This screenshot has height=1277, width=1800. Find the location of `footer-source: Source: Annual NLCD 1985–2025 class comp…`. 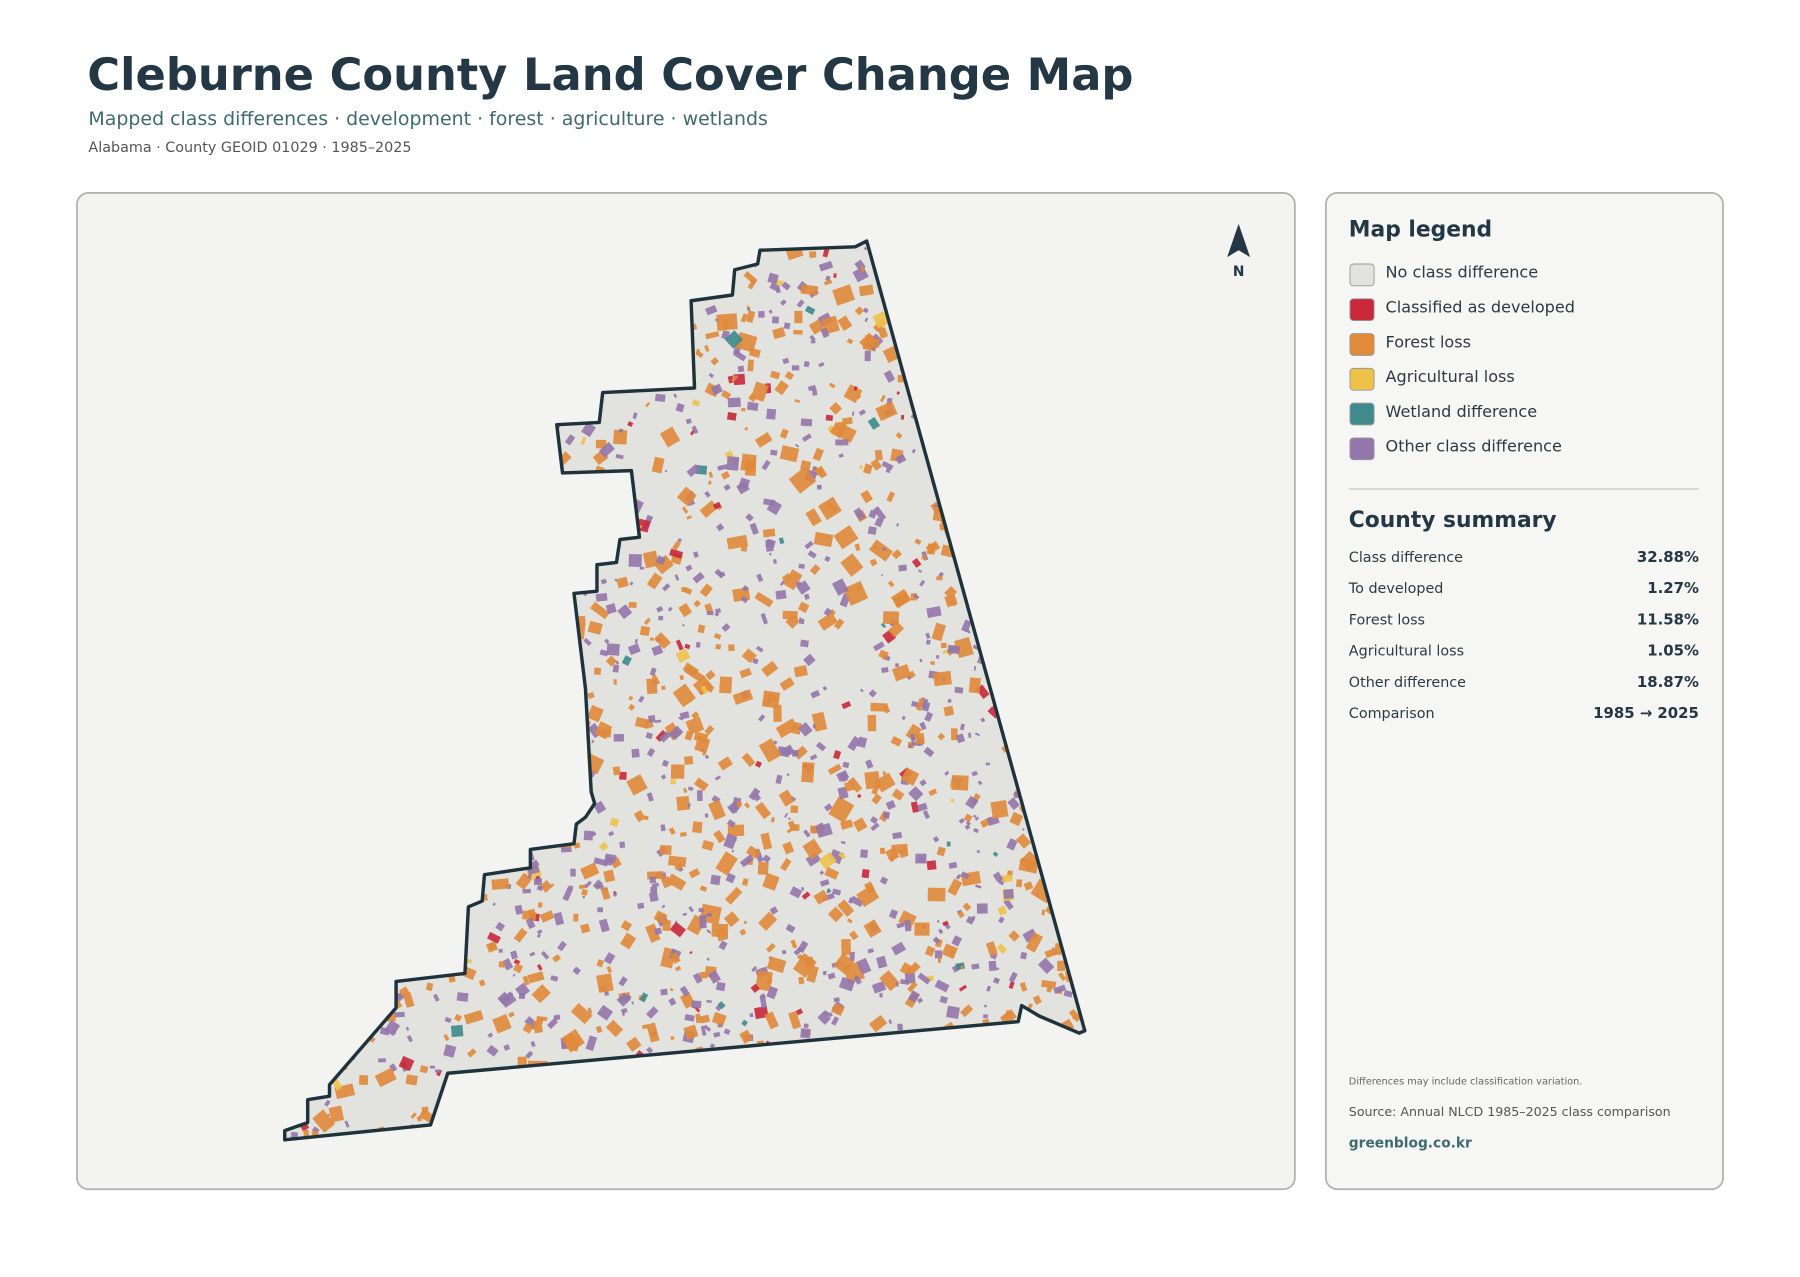

footer-source: Source: Annual NLCD 1985–2025 class comp… is located at coordinates (1510, 1111).